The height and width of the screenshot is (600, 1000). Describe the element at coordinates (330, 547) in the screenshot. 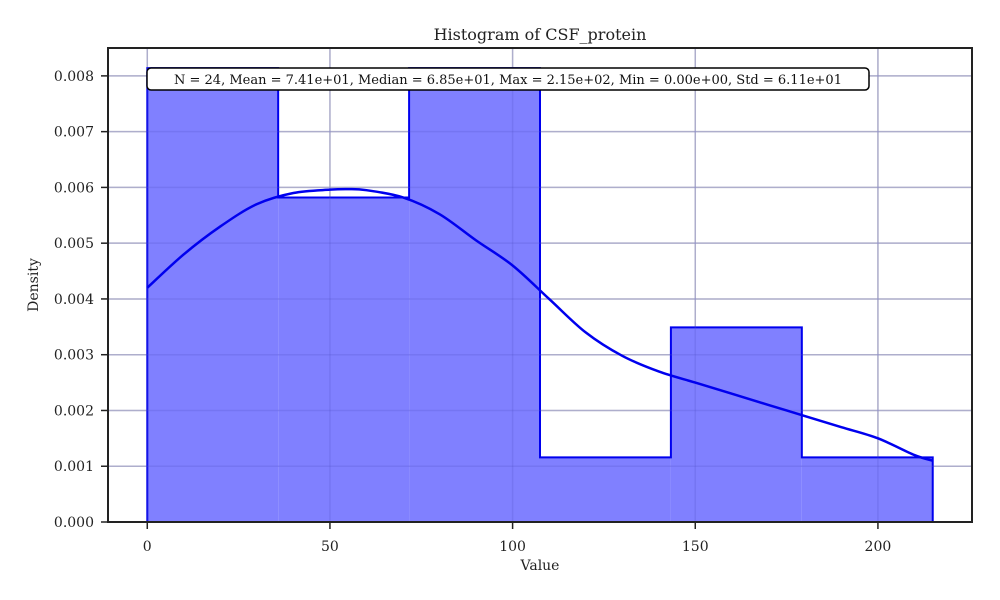

I see `x-tick-label: 50` at that location.